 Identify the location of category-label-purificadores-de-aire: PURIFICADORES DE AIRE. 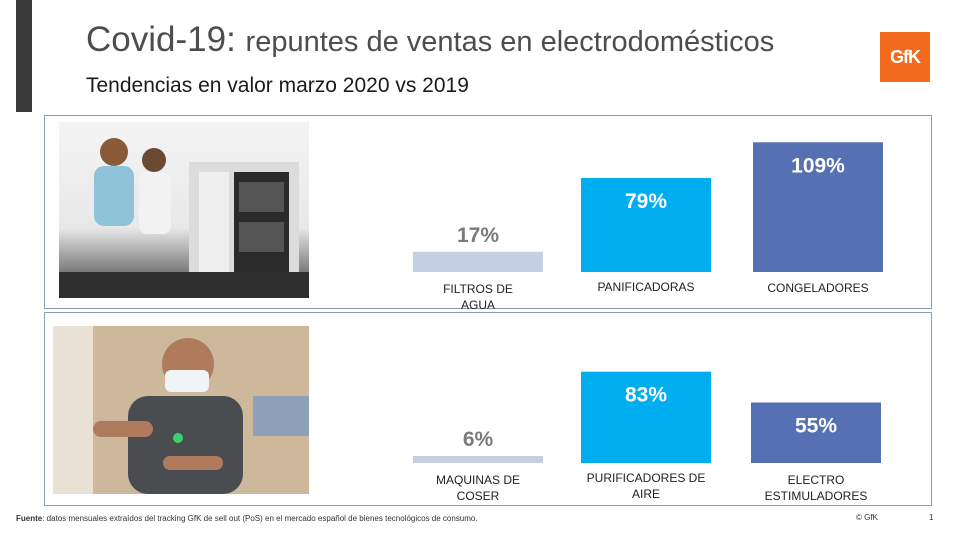
(646, 486).